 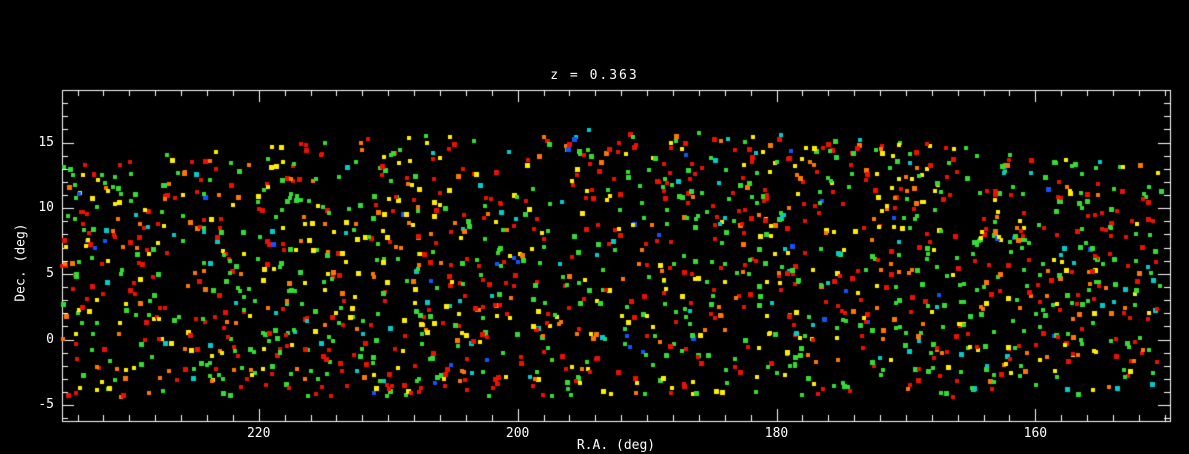 I want to click on x-axis-label: R.A. (deg), so click(x=616, y=445).